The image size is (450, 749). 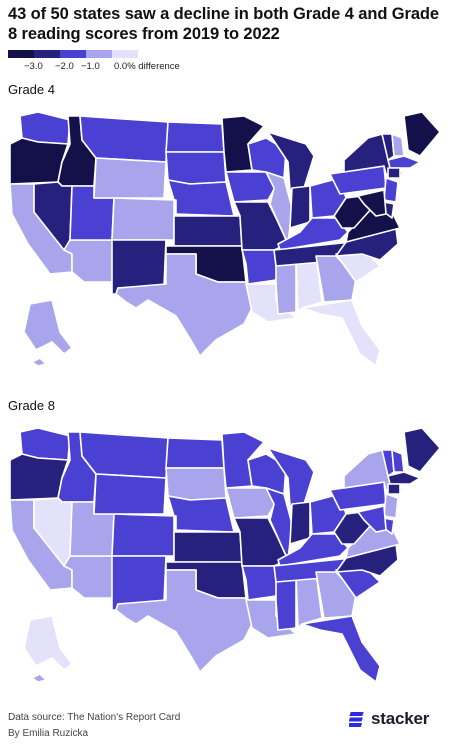 I want to click on legend-label: −3.0, so click(x=33, y=66).